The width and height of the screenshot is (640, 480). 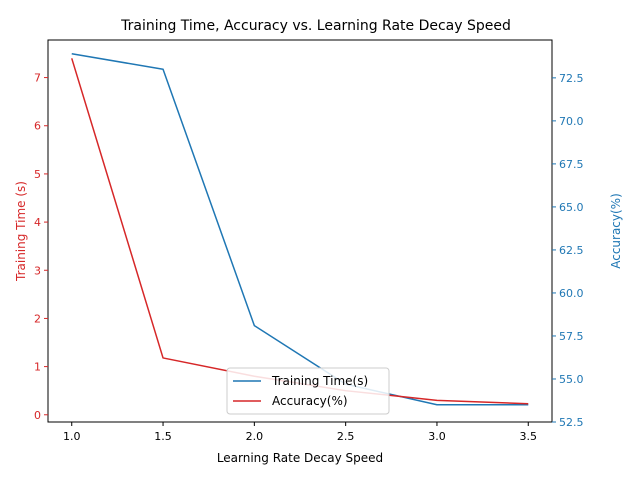 What do you see at coordinates (37, 415) in the screenshot?
I see `y-left-tick-label: 0` at bounding box center [37, 415].